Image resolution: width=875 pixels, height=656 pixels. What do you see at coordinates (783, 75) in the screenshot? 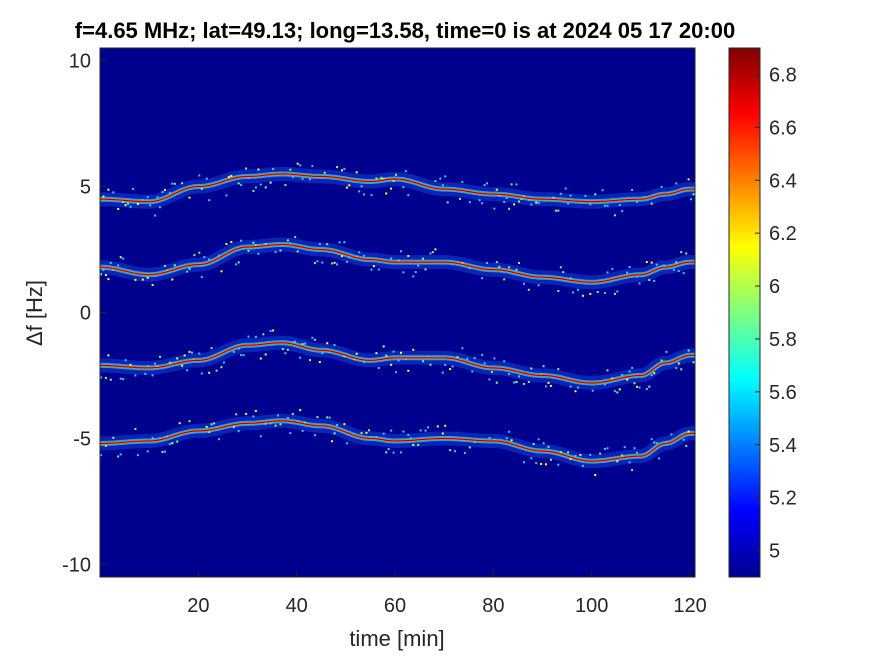
I see `colorbar-tick-label: 6.8` at bounding box center [783, 75].